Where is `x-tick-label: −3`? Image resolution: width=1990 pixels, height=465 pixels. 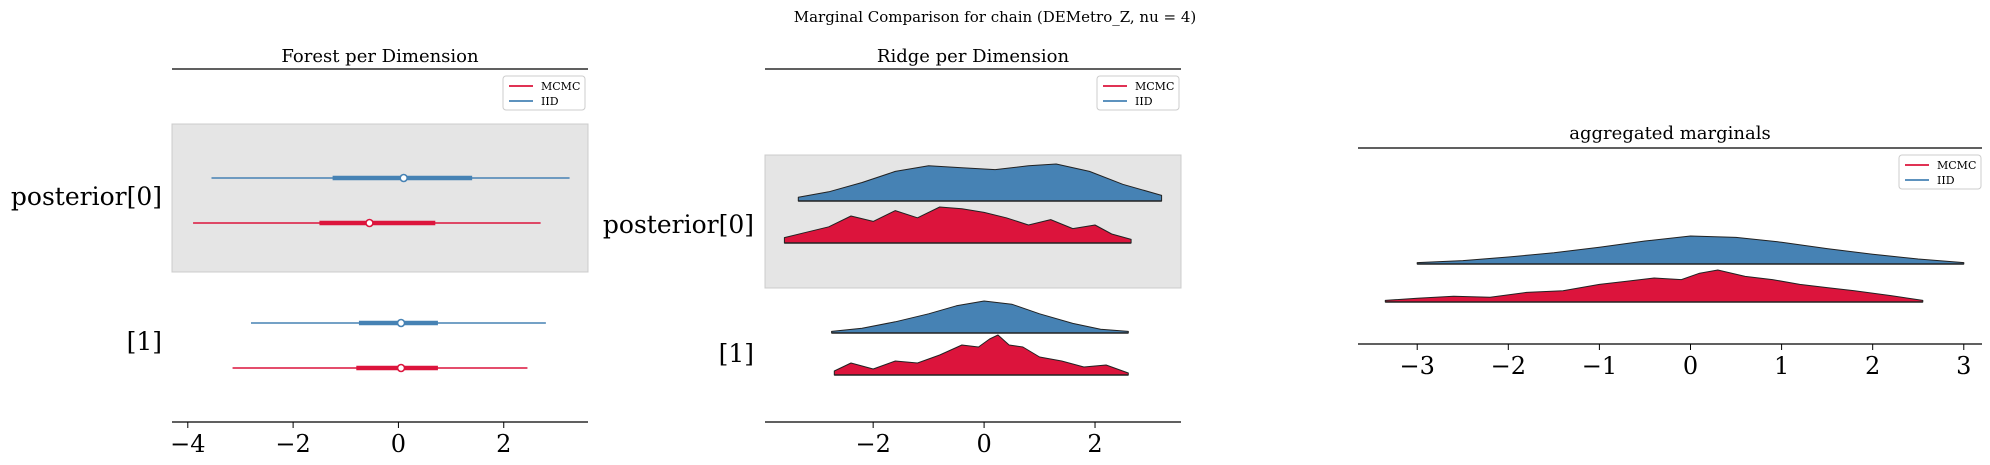
x-tick-label: −3 is located at coordinates (1417, 366).